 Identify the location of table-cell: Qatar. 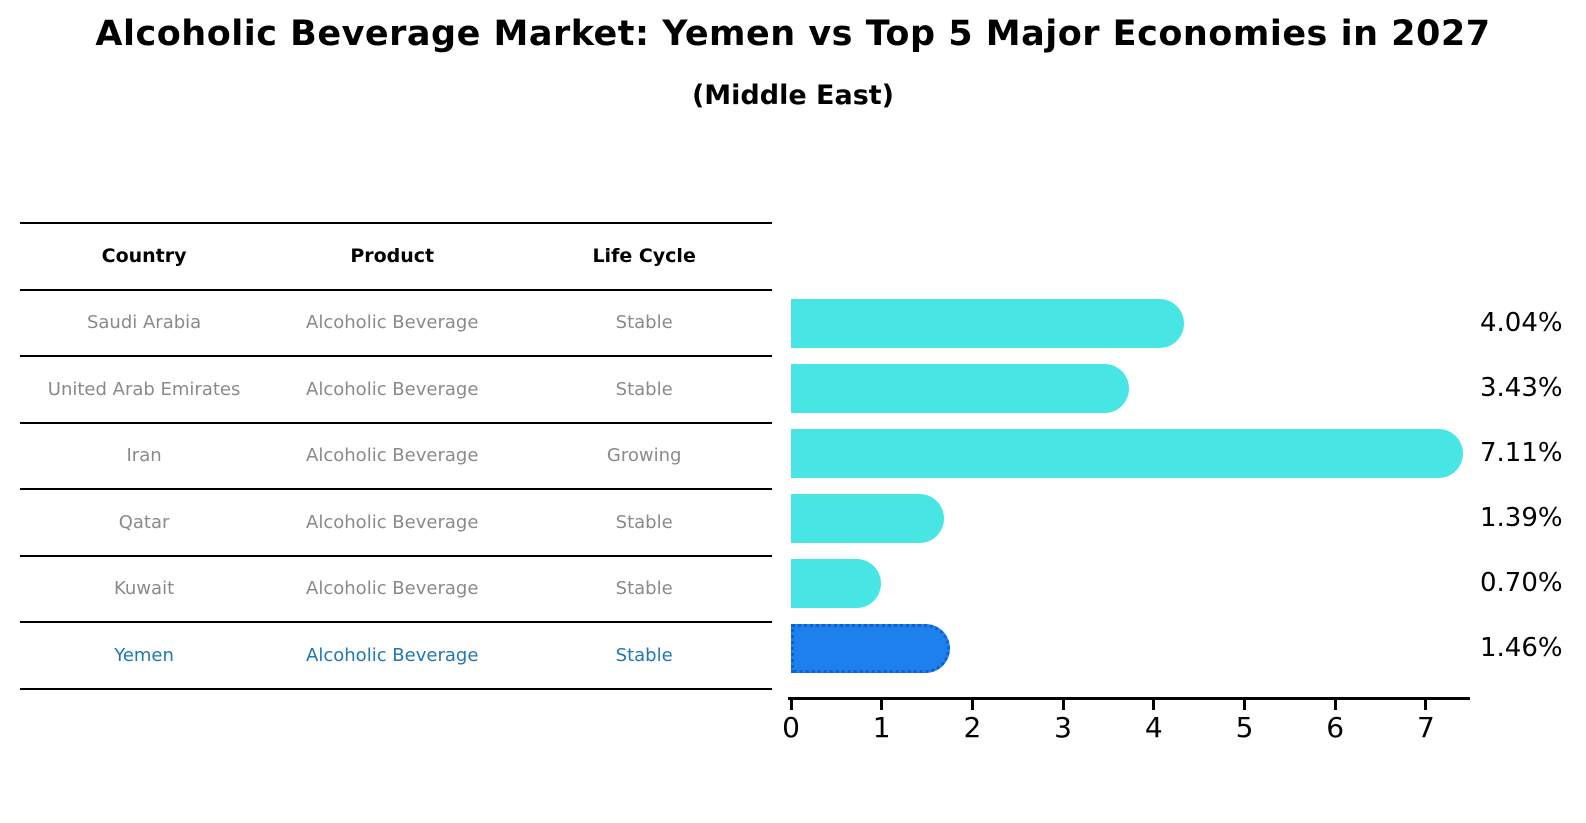
(144, 522).